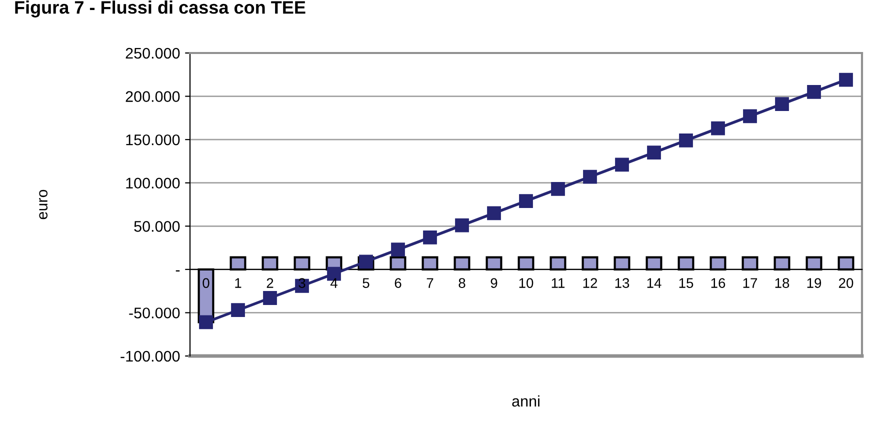 This screenshot has width=873, height=427. Describe the element at coordinates (160, 9) in the screenshot. I see `chart-title: Figura 7 - Flussi di cassa con TEE` at that location.